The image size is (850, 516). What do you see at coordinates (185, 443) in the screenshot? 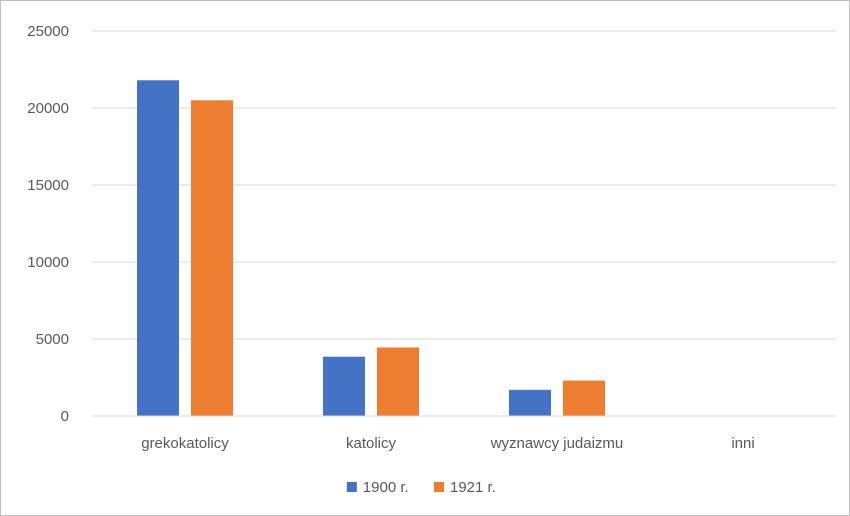
I see `x-category-label: grekokatolicy` at bounding box center [185, 443].